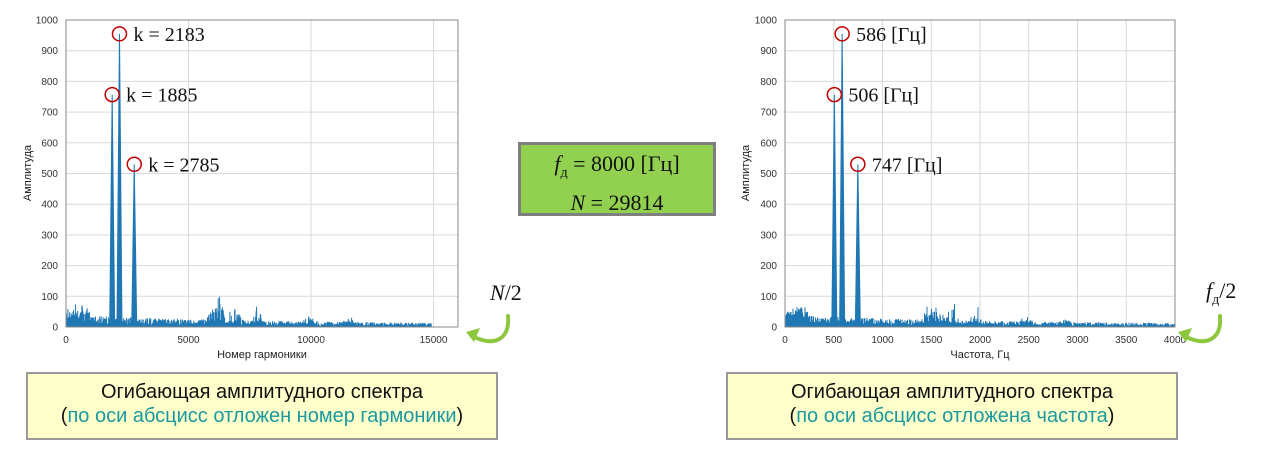 The image size is (1262, 452). I want to click on x-tick-label: 500, so click(833, 340).